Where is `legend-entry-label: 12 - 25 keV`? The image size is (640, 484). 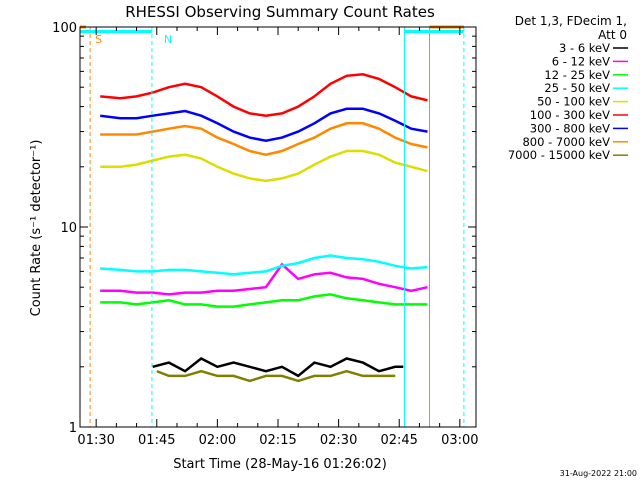 legend-entry-label: 12 - 25 keV is located at coordinates (577, 75).